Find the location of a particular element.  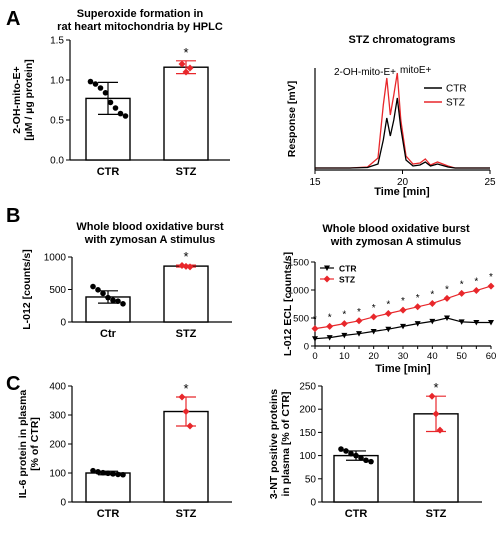

chart-title: STZ chromatograms is located at coordinates (402, 40).